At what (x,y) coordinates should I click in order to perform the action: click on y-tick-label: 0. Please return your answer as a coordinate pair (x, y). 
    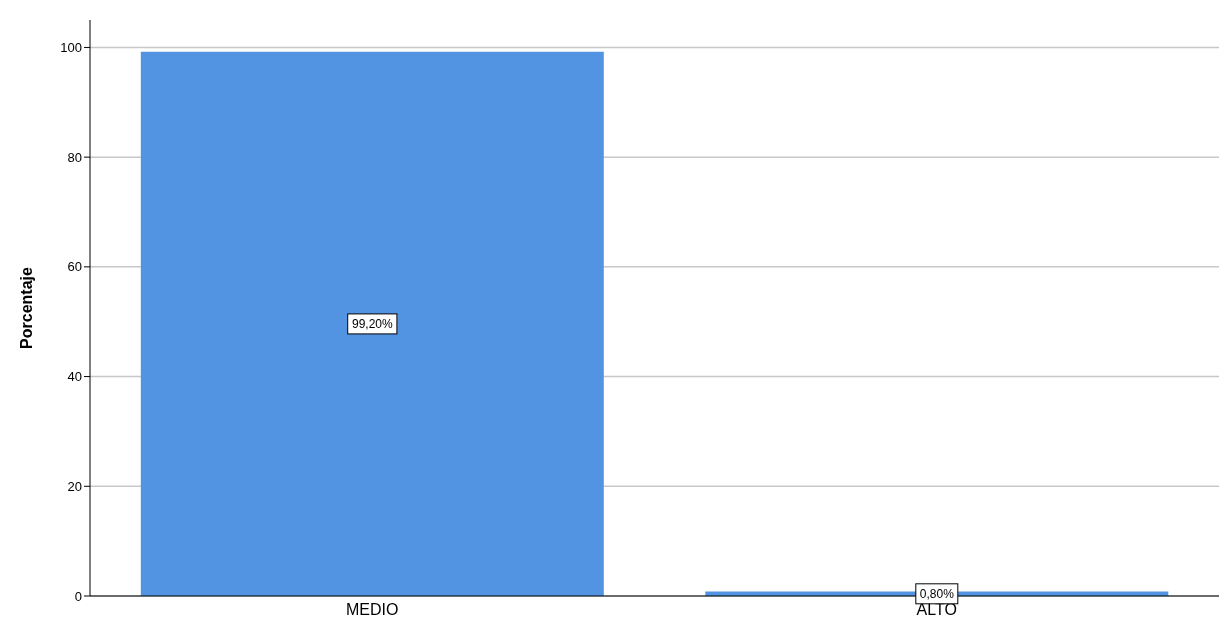
    Looking at the image, I should click on (78, 596).